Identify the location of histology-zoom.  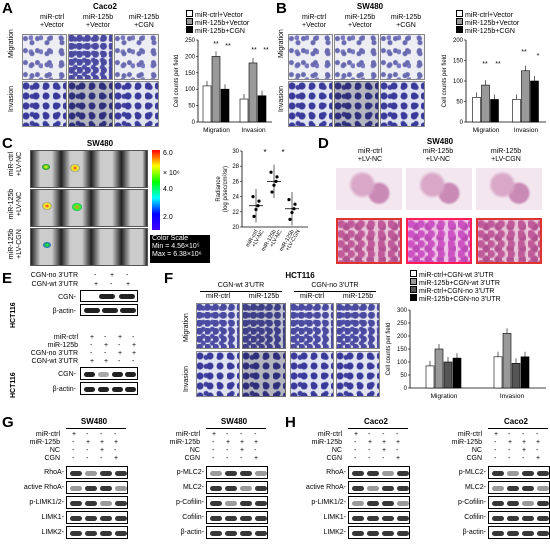
(439, 241).